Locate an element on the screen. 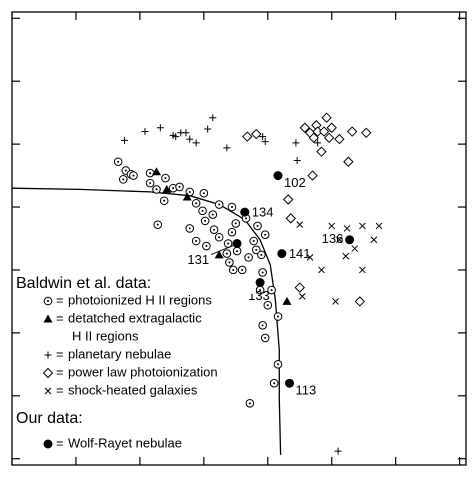  legend-label: detatched extragalactic is located at coordinates (135, 317).